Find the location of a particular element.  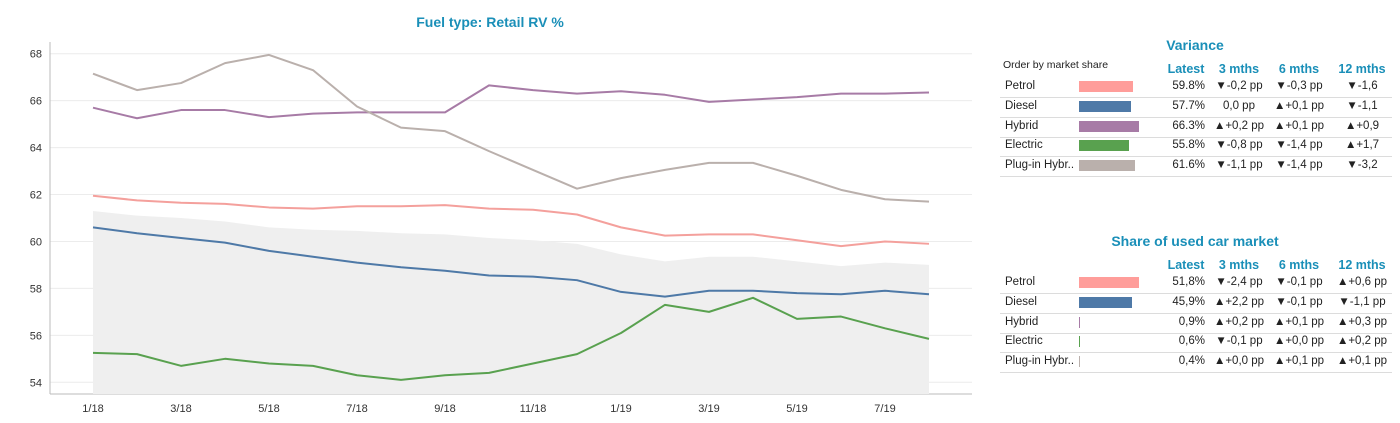

y-tick-label: 62 is located at coordinates (36, 196).